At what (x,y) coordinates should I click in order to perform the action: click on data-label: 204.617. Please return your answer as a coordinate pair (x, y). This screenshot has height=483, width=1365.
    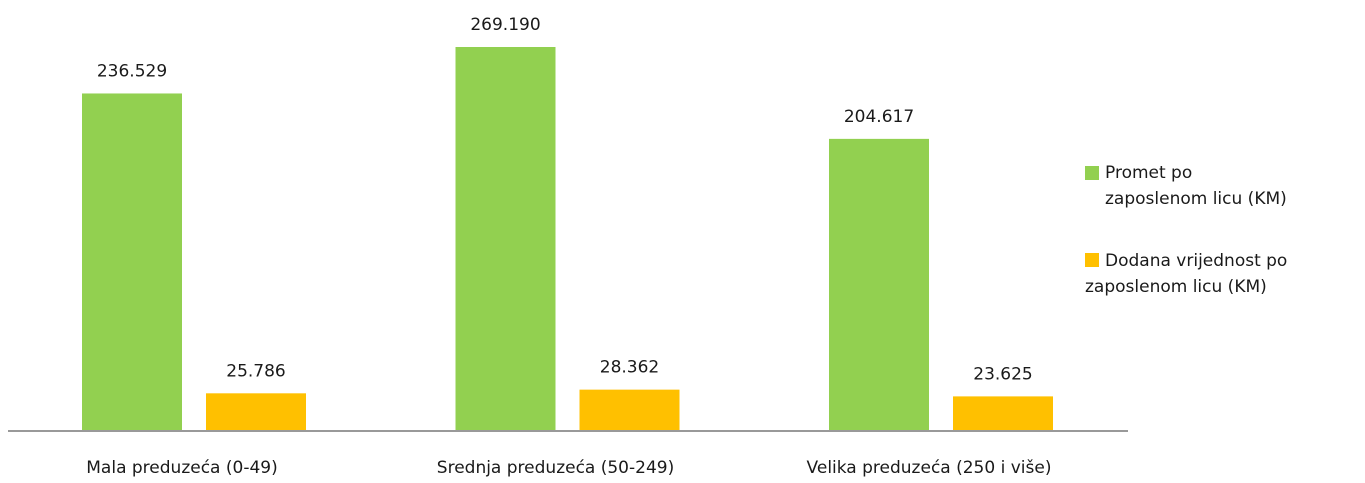
    Looking at the image, I should click on (879, 117).